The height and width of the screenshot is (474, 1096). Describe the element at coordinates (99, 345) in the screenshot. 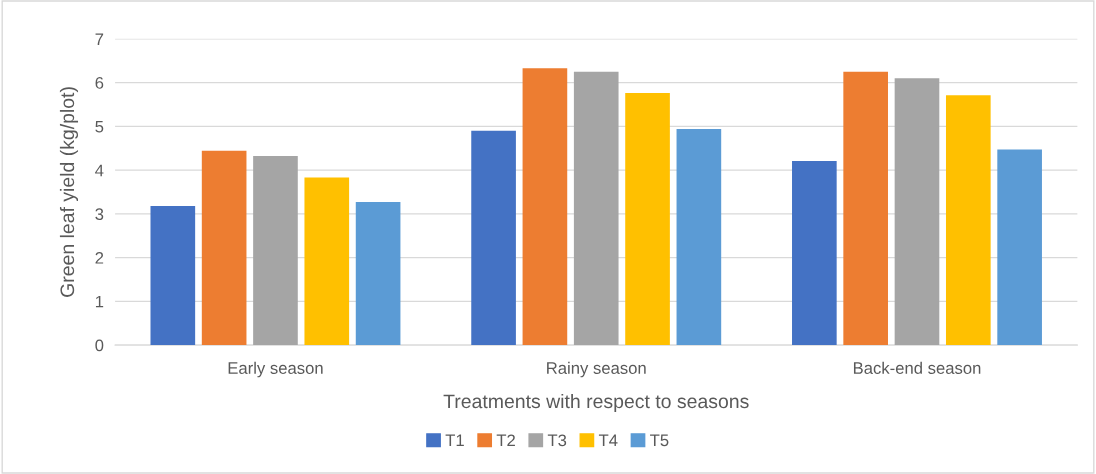

I see `y-tick-label: 0` at that location.